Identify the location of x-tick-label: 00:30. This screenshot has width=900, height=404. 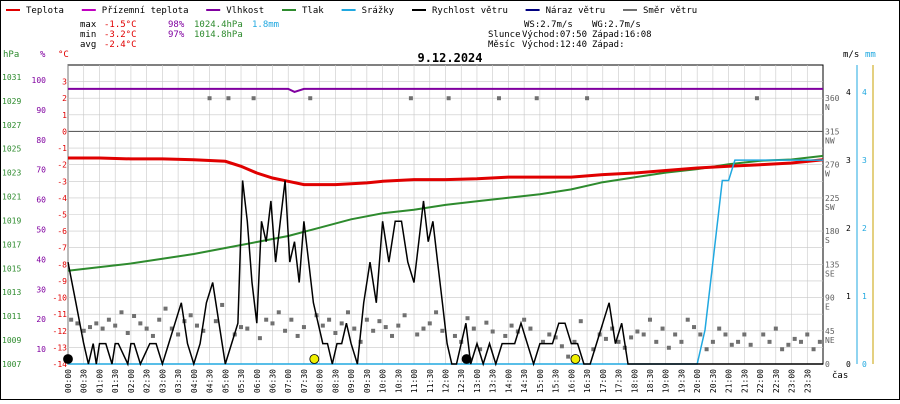
(84, 381).